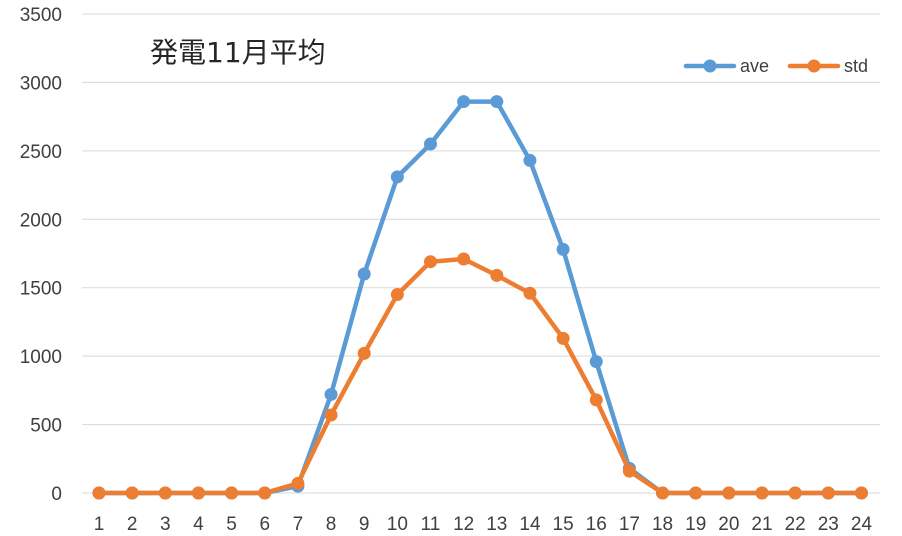 This screenshot has height=536, width=902. What do you see at coordinates (99, 524) in the screenshot?
I see `x-tick-label: 1` at bounding box center [99, 524].